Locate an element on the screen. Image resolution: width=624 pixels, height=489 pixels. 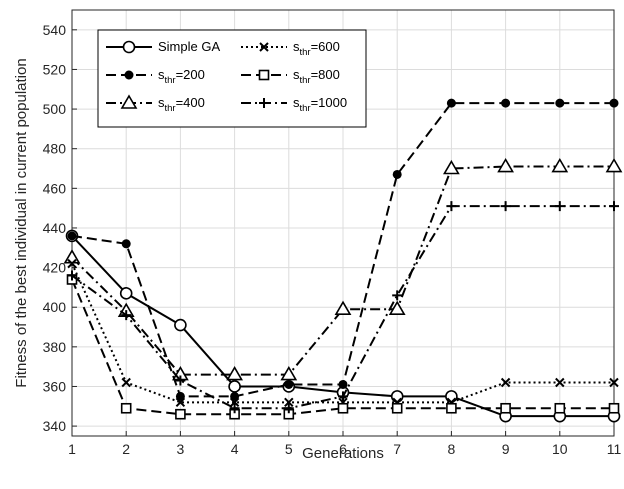
x-tick-label: 7 is located at coordinates (397, 449).